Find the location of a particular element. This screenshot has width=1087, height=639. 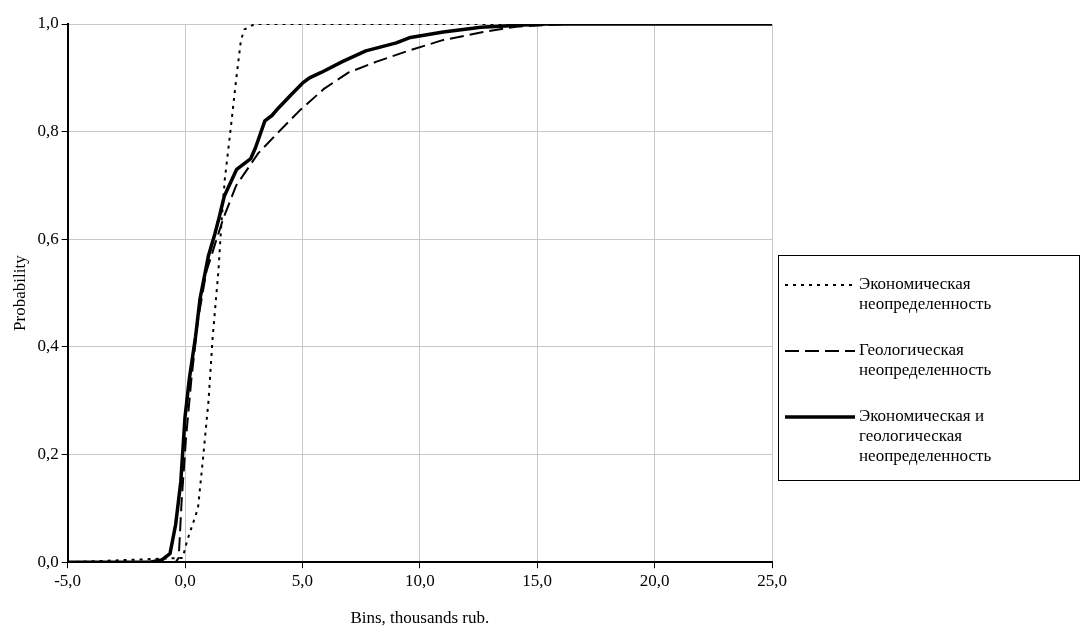

x-tick-label: -5,0 is located at coordinates (68, 580).